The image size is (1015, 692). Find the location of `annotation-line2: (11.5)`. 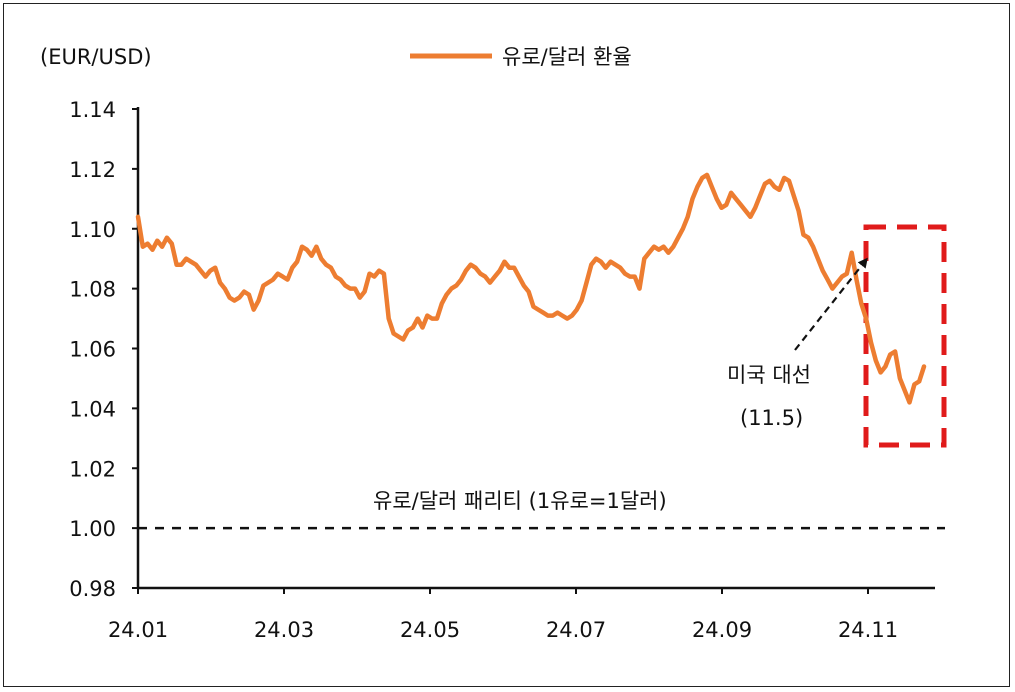

annotation-line2: (11.5) is located at coordinates (771, 418).